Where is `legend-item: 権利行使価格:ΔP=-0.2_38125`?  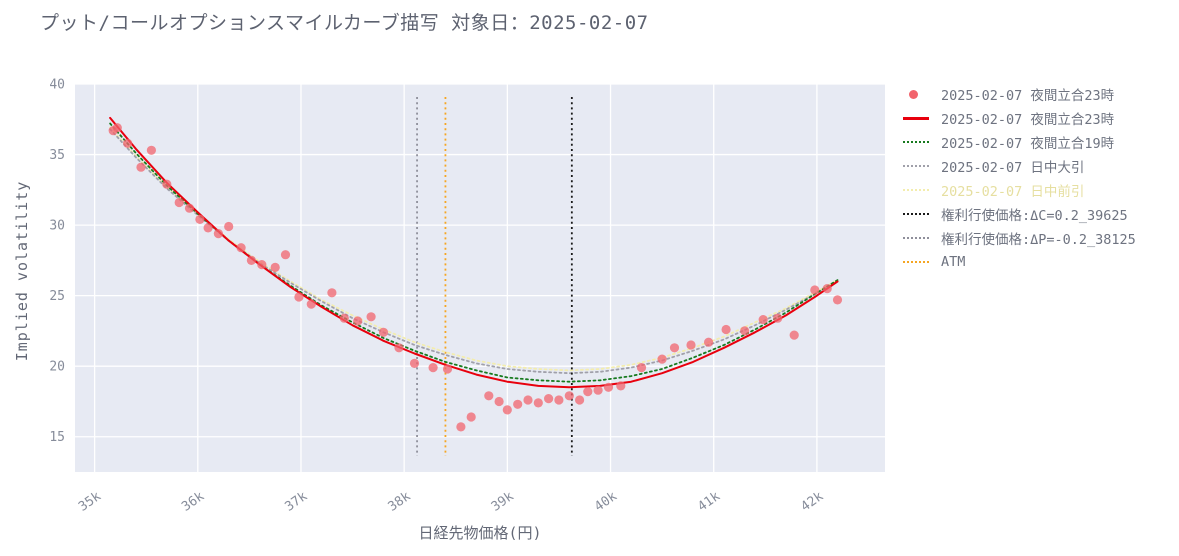
legend-item: 権利行使価格:ΔP=-0.2_38125 is located at coordinates (1019, 238).